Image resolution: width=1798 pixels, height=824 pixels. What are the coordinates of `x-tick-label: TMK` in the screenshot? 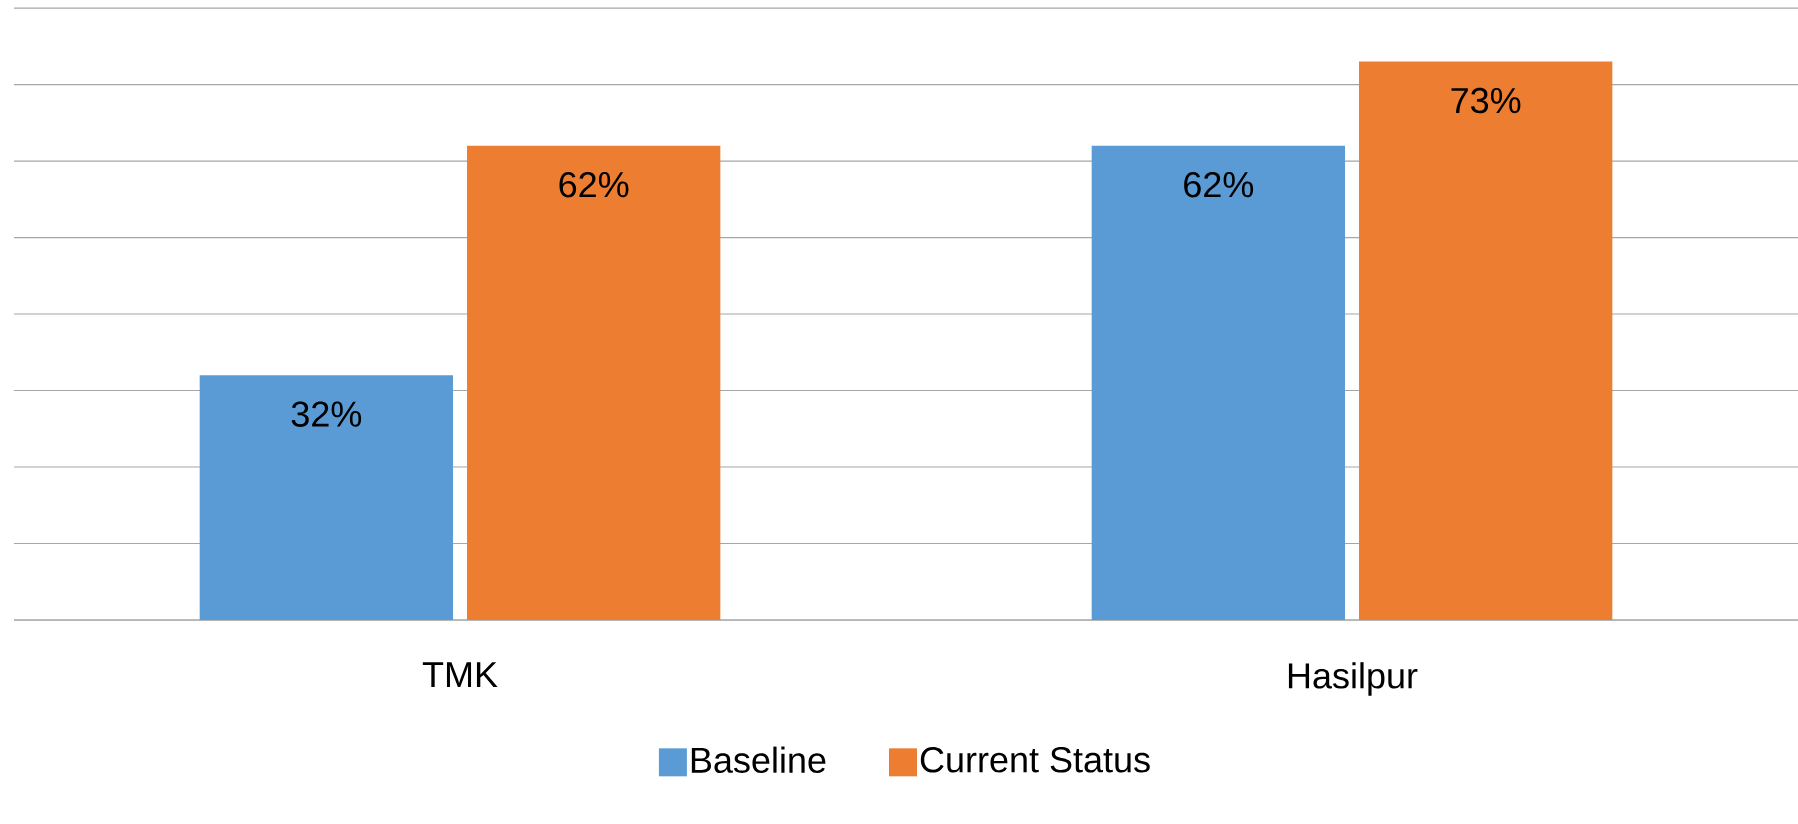 It's located at (460, 674).